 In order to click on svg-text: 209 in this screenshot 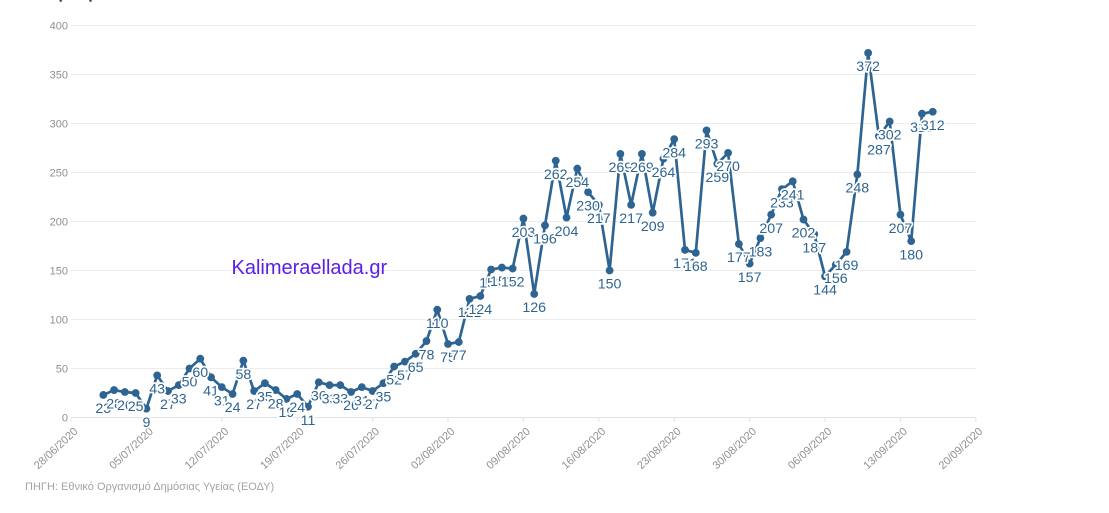, I will do `click(653, 227)`.